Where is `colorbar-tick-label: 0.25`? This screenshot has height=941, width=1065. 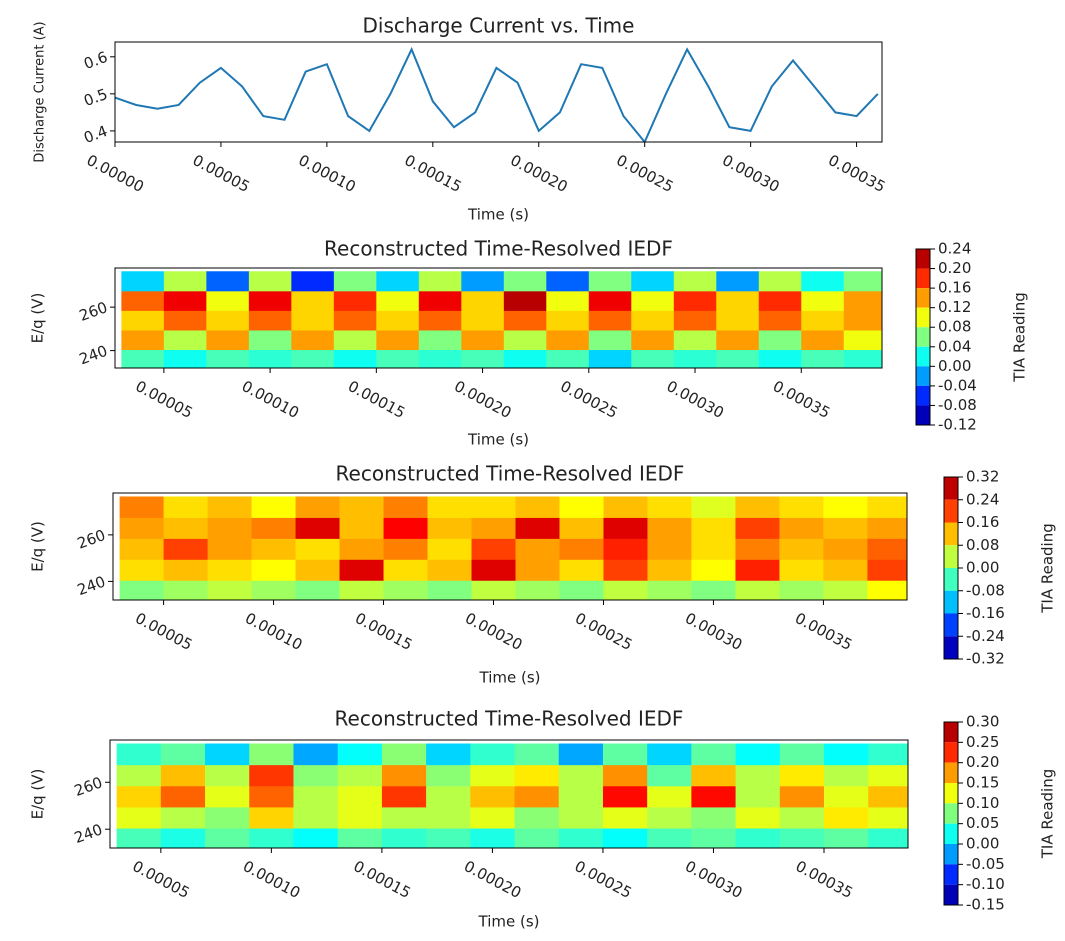
colorbar-tick-label: 0.25 is located at coordinates (982, 742).